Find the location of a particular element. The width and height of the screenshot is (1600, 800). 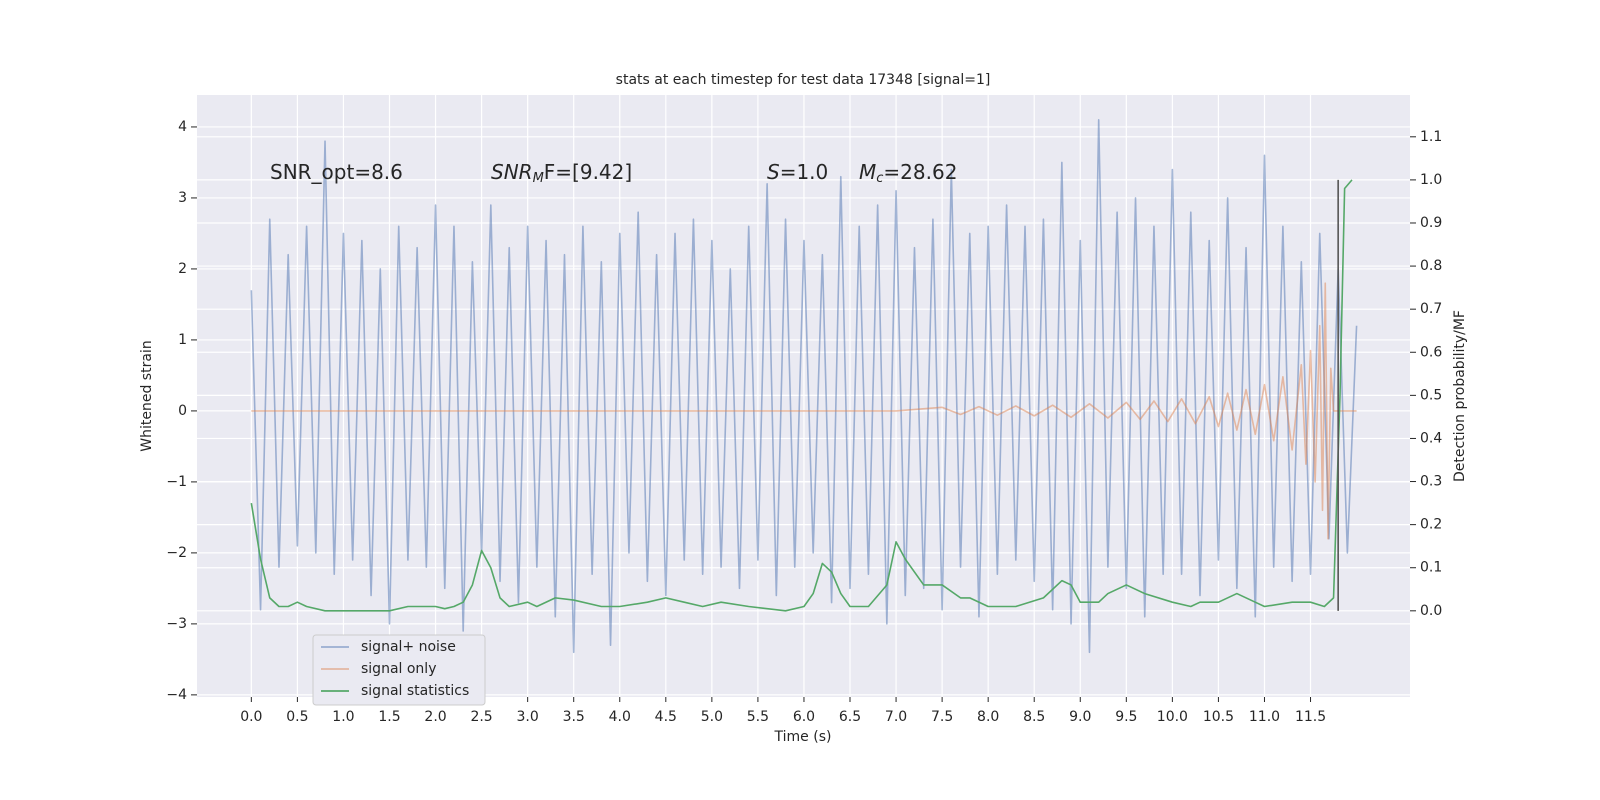

y-tick-label: 2 is located at coordinates (182, 269).